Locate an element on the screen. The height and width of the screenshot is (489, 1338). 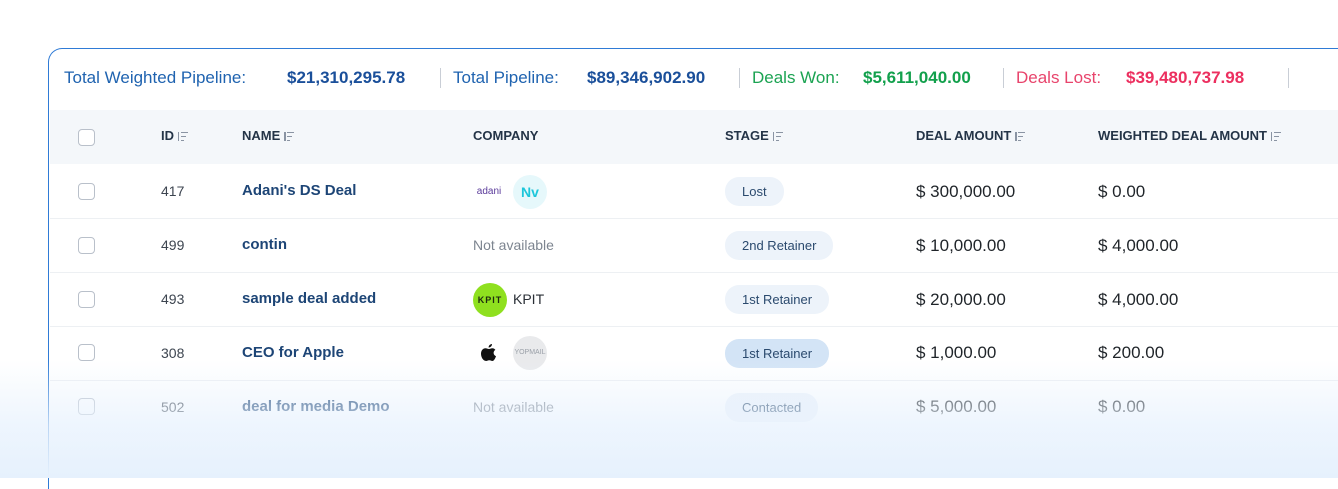
column-header: ID is located at coordinates (174, 135).